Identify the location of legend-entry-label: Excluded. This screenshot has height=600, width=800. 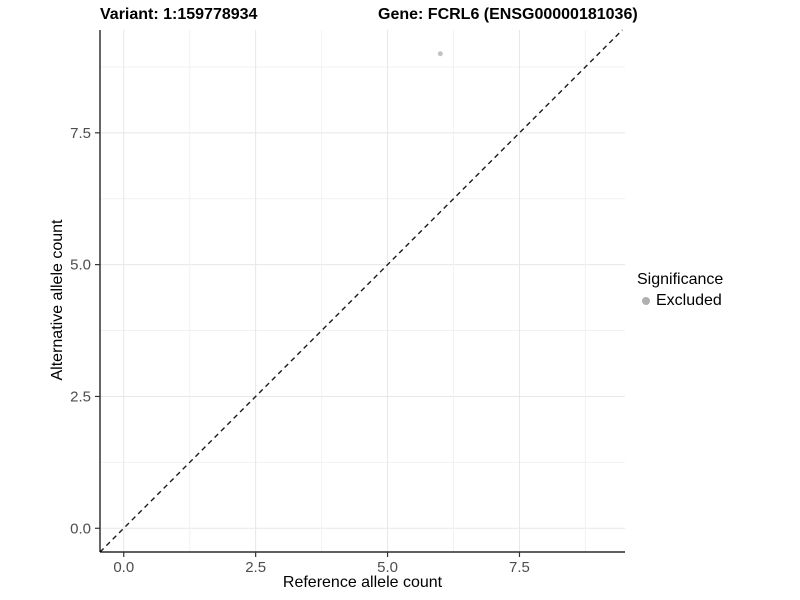
(689, 300).